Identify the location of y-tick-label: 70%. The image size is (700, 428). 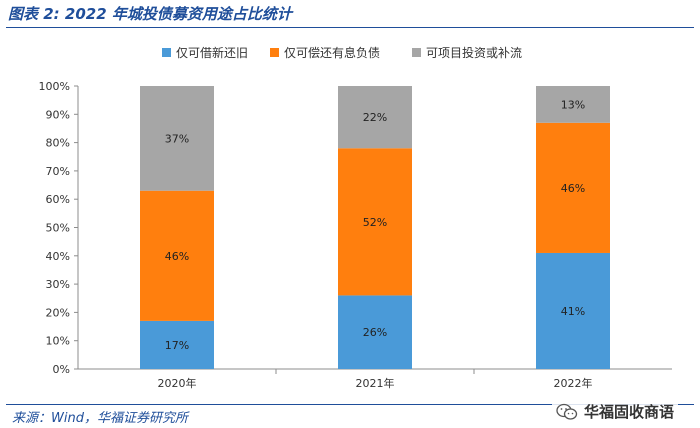
(58, 171).